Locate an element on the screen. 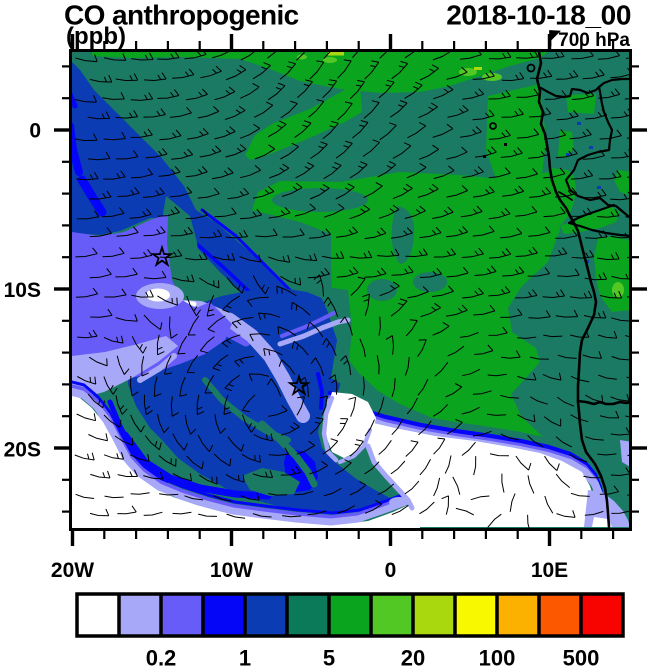 The height and width of the screenshot is (667, 650). svg-text: 2018-10-18_00 is located at coordinates (538, 15).